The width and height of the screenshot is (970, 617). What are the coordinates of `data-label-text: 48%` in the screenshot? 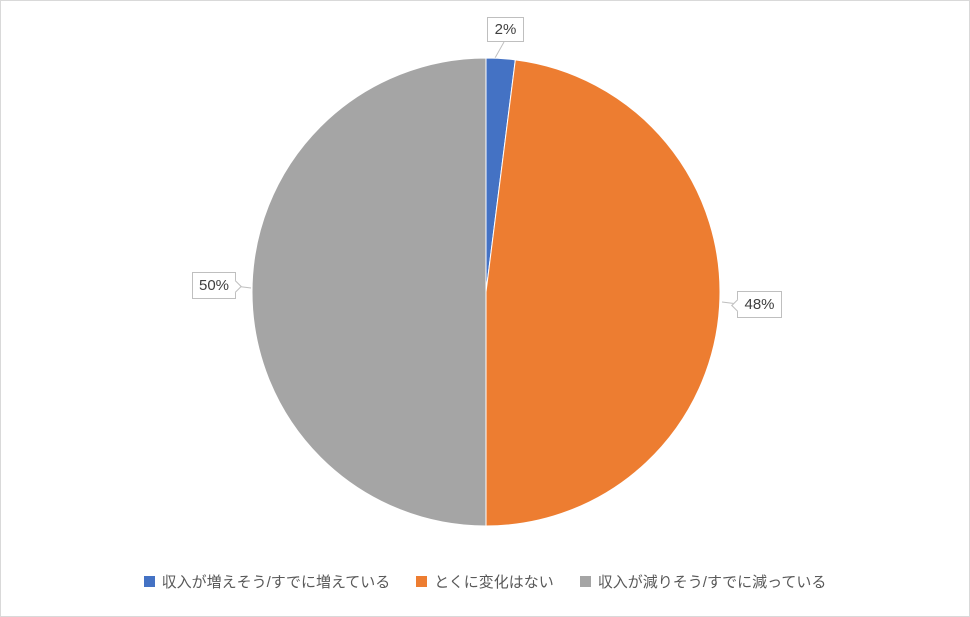 It's located at (759, 304).